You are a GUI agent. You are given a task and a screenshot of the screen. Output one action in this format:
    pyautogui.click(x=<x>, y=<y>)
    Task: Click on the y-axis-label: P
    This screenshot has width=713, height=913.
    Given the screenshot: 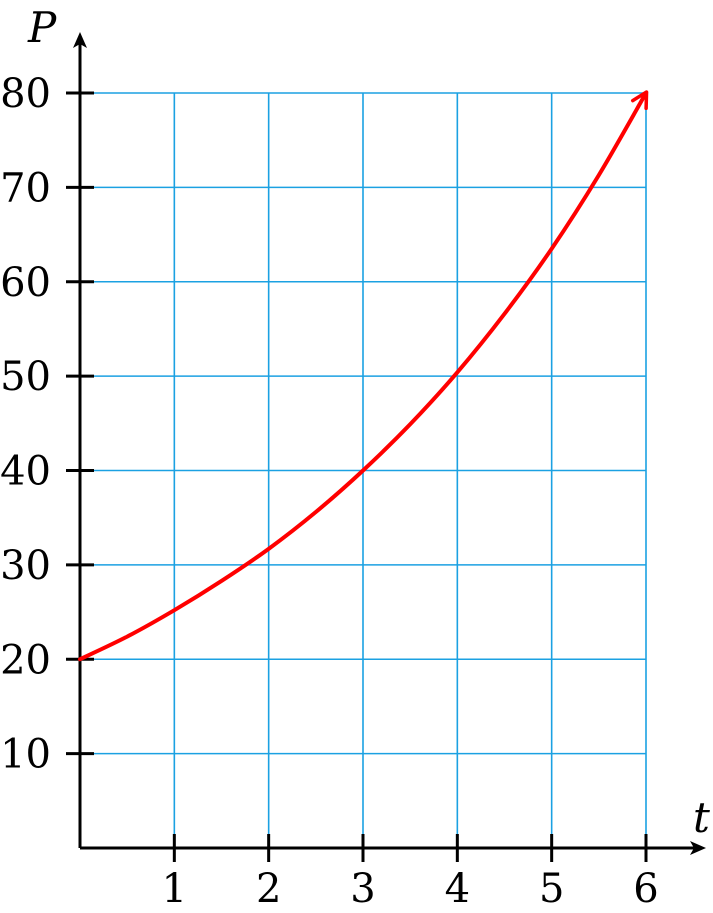 What is the action you would take?
    pyautogui.click(x=42, y=27)
    